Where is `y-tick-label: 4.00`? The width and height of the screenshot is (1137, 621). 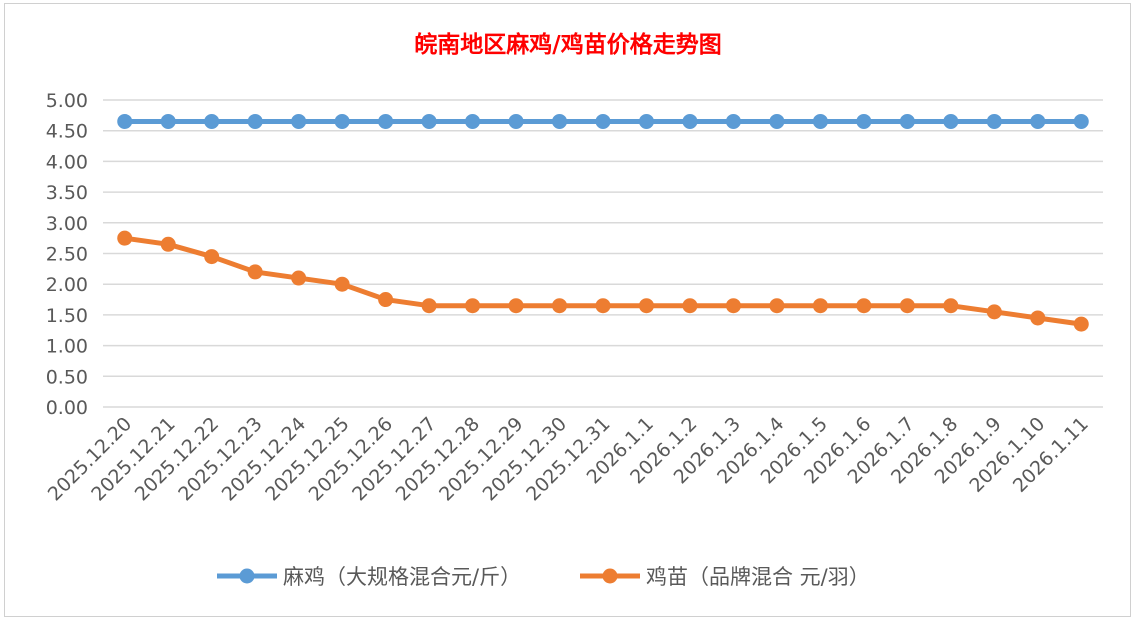
y-tick-label: 4.00 is located at coordinates (67, 162).